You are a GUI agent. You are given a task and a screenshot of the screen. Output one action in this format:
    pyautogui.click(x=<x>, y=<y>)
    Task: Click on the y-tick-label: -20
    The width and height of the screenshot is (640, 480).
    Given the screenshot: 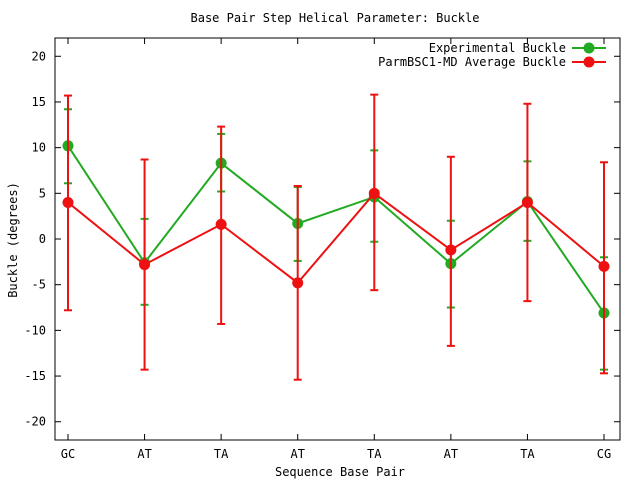 What is the action you would take?
    pyautogui.click(x=35, y=422)
    